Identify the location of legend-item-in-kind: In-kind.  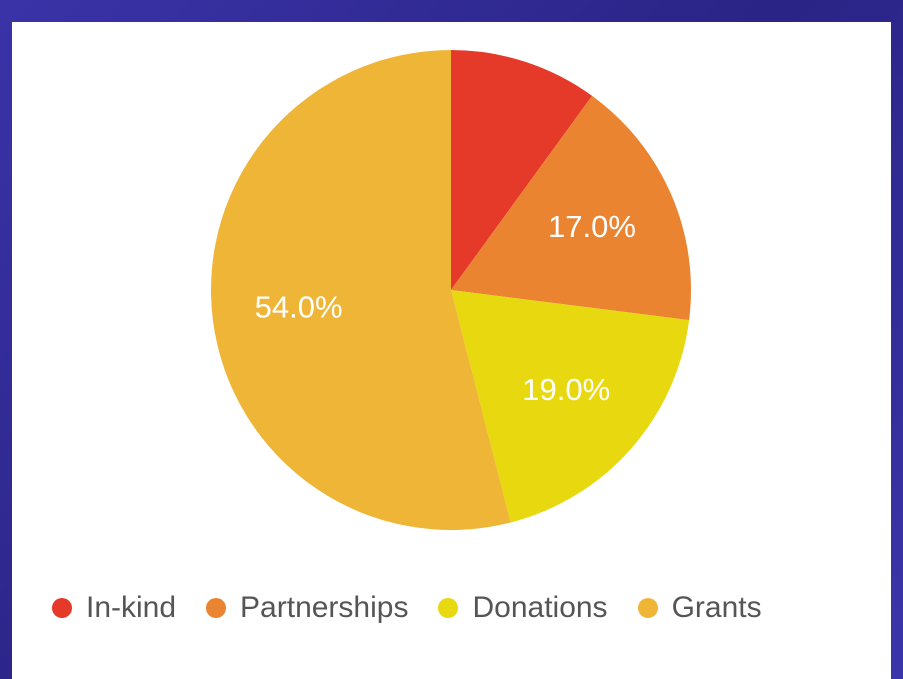
(114, 608).